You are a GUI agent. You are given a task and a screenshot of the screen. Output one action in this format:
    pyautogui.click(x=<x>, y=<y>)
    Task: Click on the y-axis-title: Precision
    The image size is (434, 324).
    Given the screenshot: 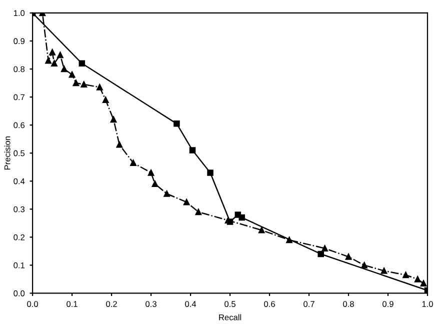 What is the action you would take?
    pyautogui.click(x=7, y=153)
    